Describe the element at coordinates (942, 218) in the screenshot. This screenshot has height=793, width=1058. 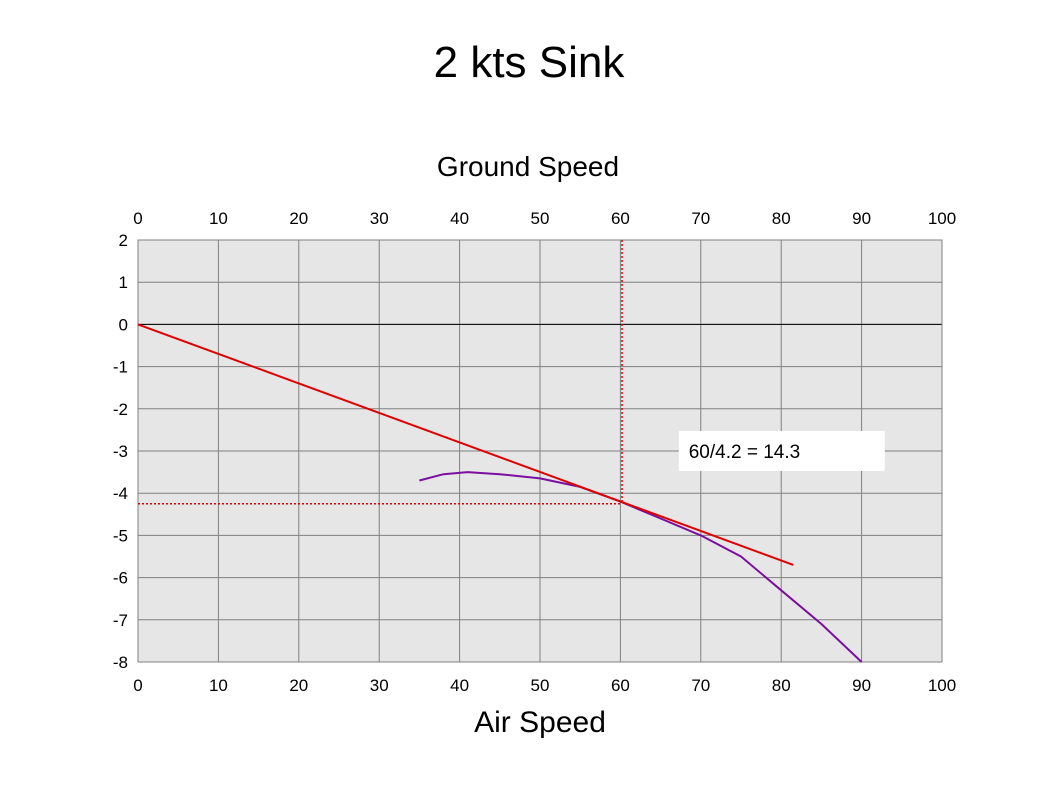
I see `x-tick-label-top: 100` at that location.